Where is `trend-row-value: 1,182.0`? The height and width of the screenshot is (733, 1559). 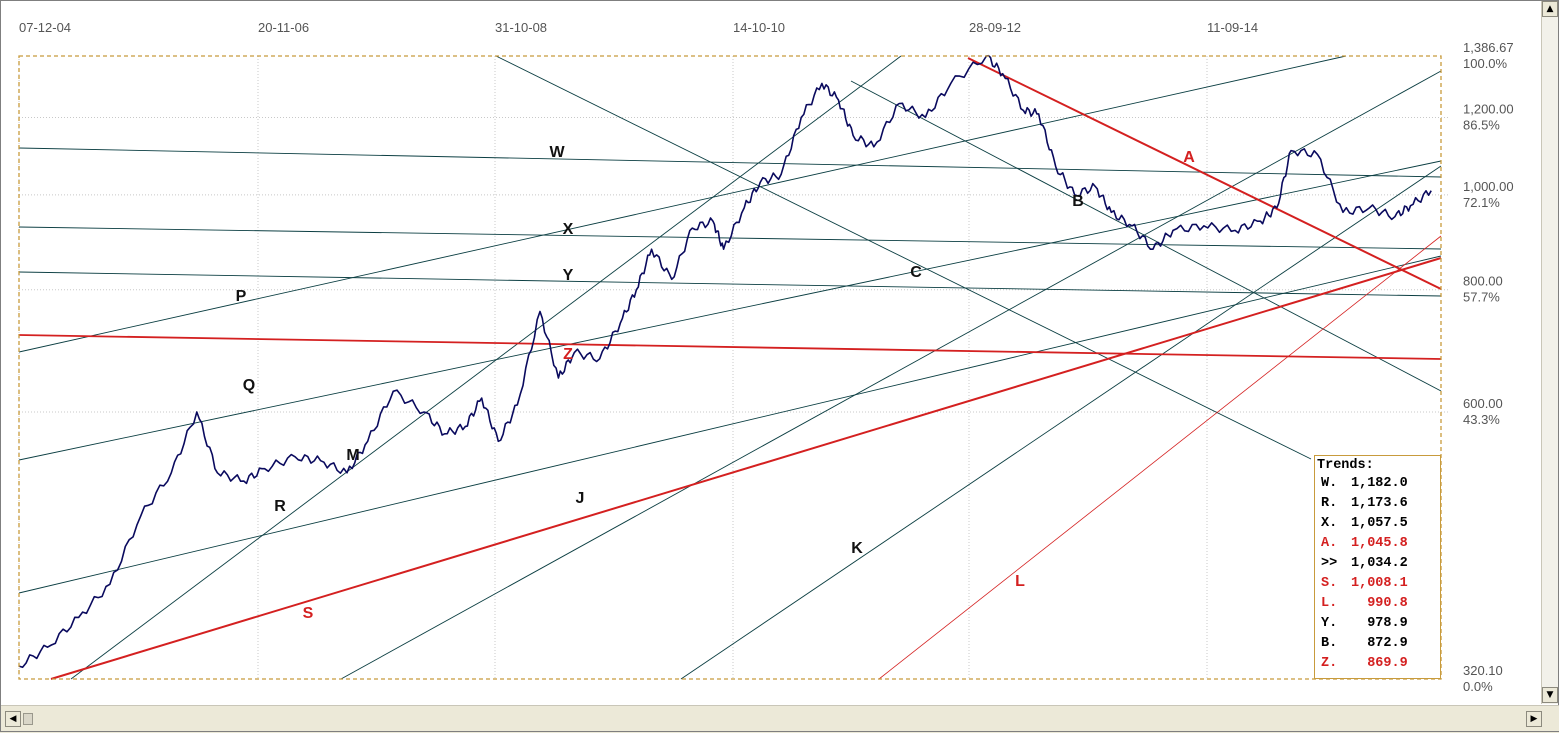 trend-row-value: 1,182.0 is located at coordinates (1379, 483).